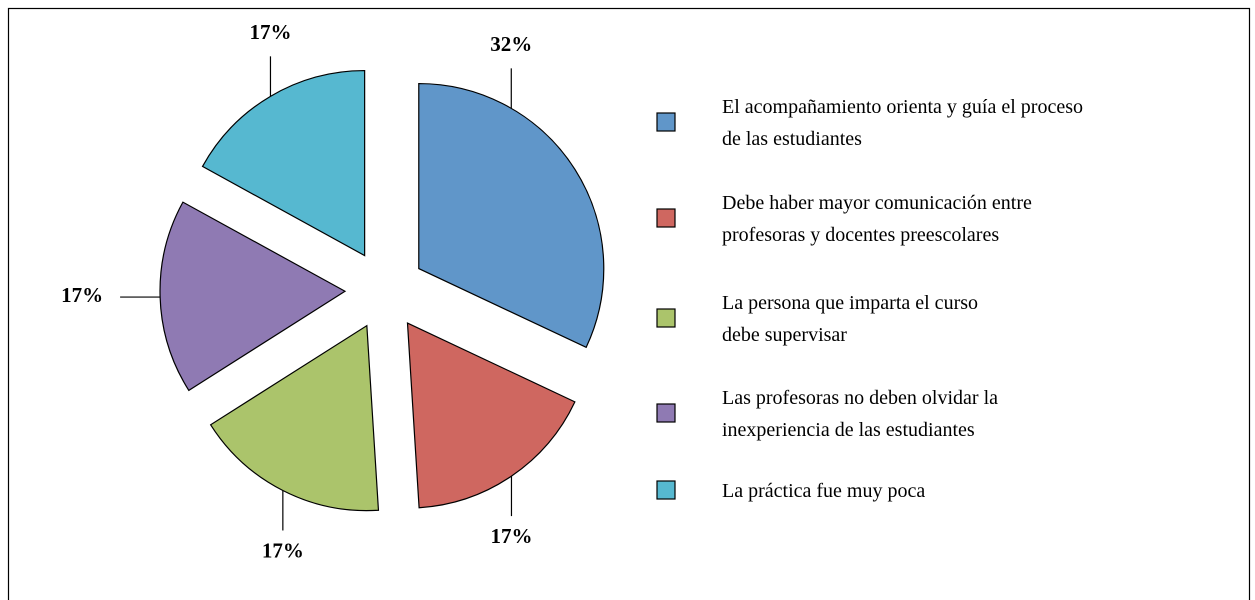 The width and height of the screenshot is (1255, 600). I want to click on legend-label-line: La persona que imparta el curso, so click(850, 303).